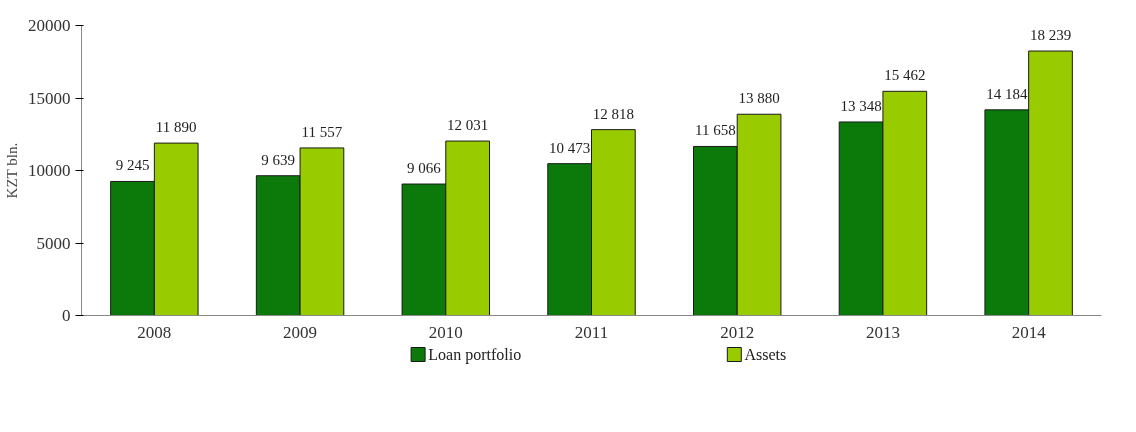  I want to click on data-label: 15 462, so click(905, 75).